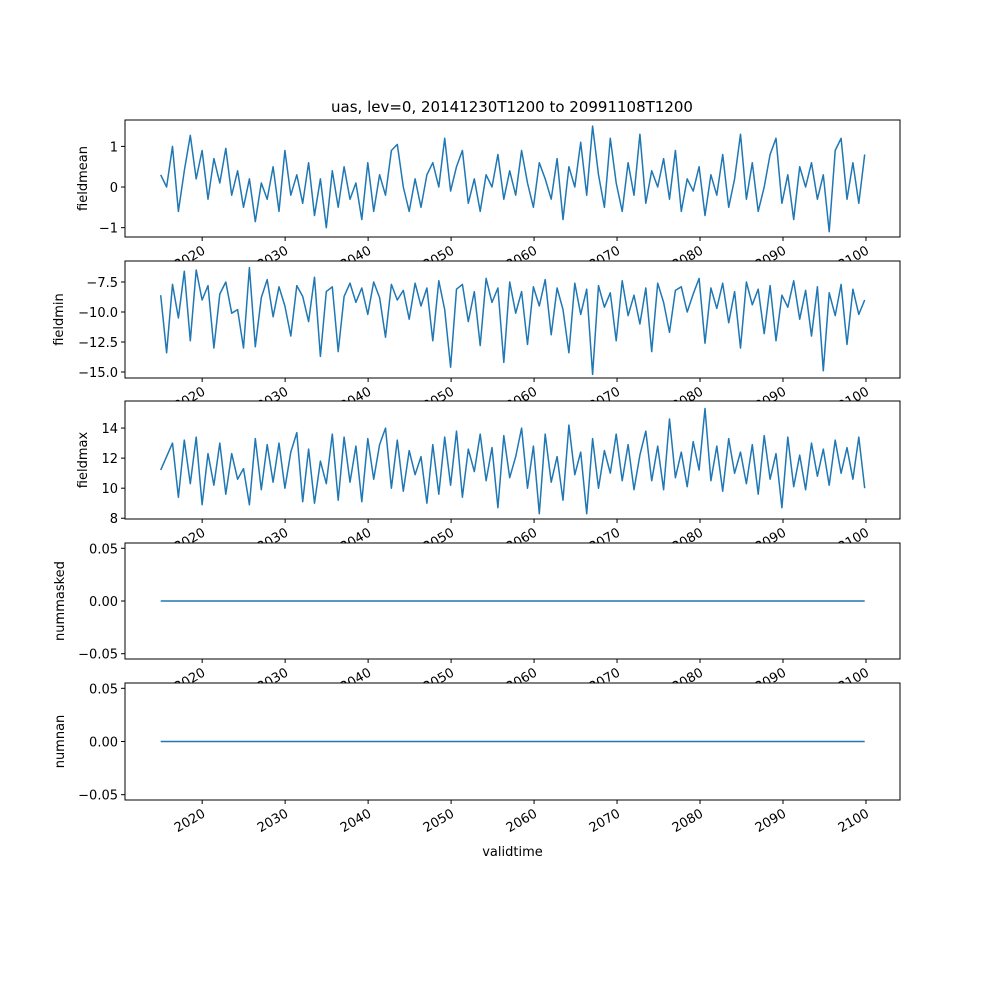 This screenshot has width=1000, height=1005. Describe the element at coordinates (109, 489) in the screenshot. I see `y-tick-label: 10` at that location.